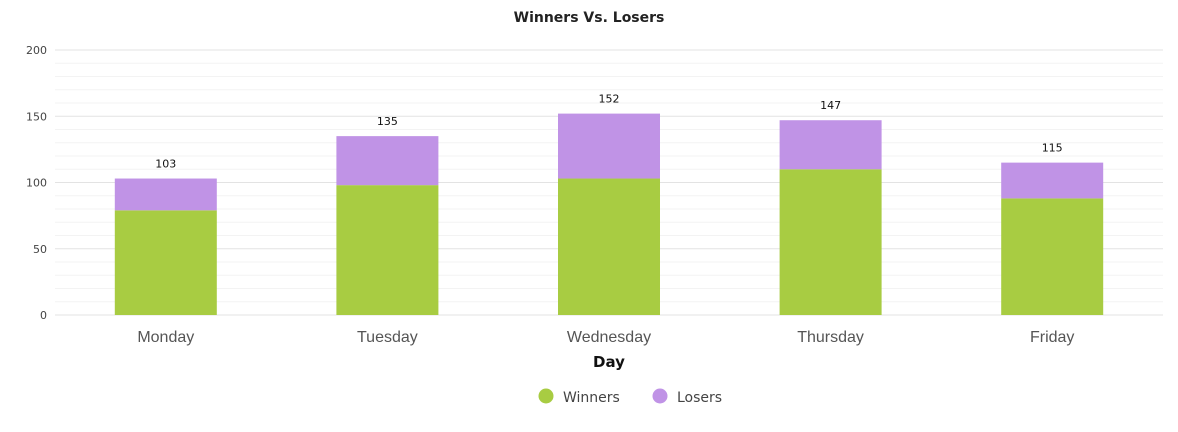 The width and height of the screenshot is (1178, 432). I want to click on x-tick-label: Tuesday, so click(387, 337).